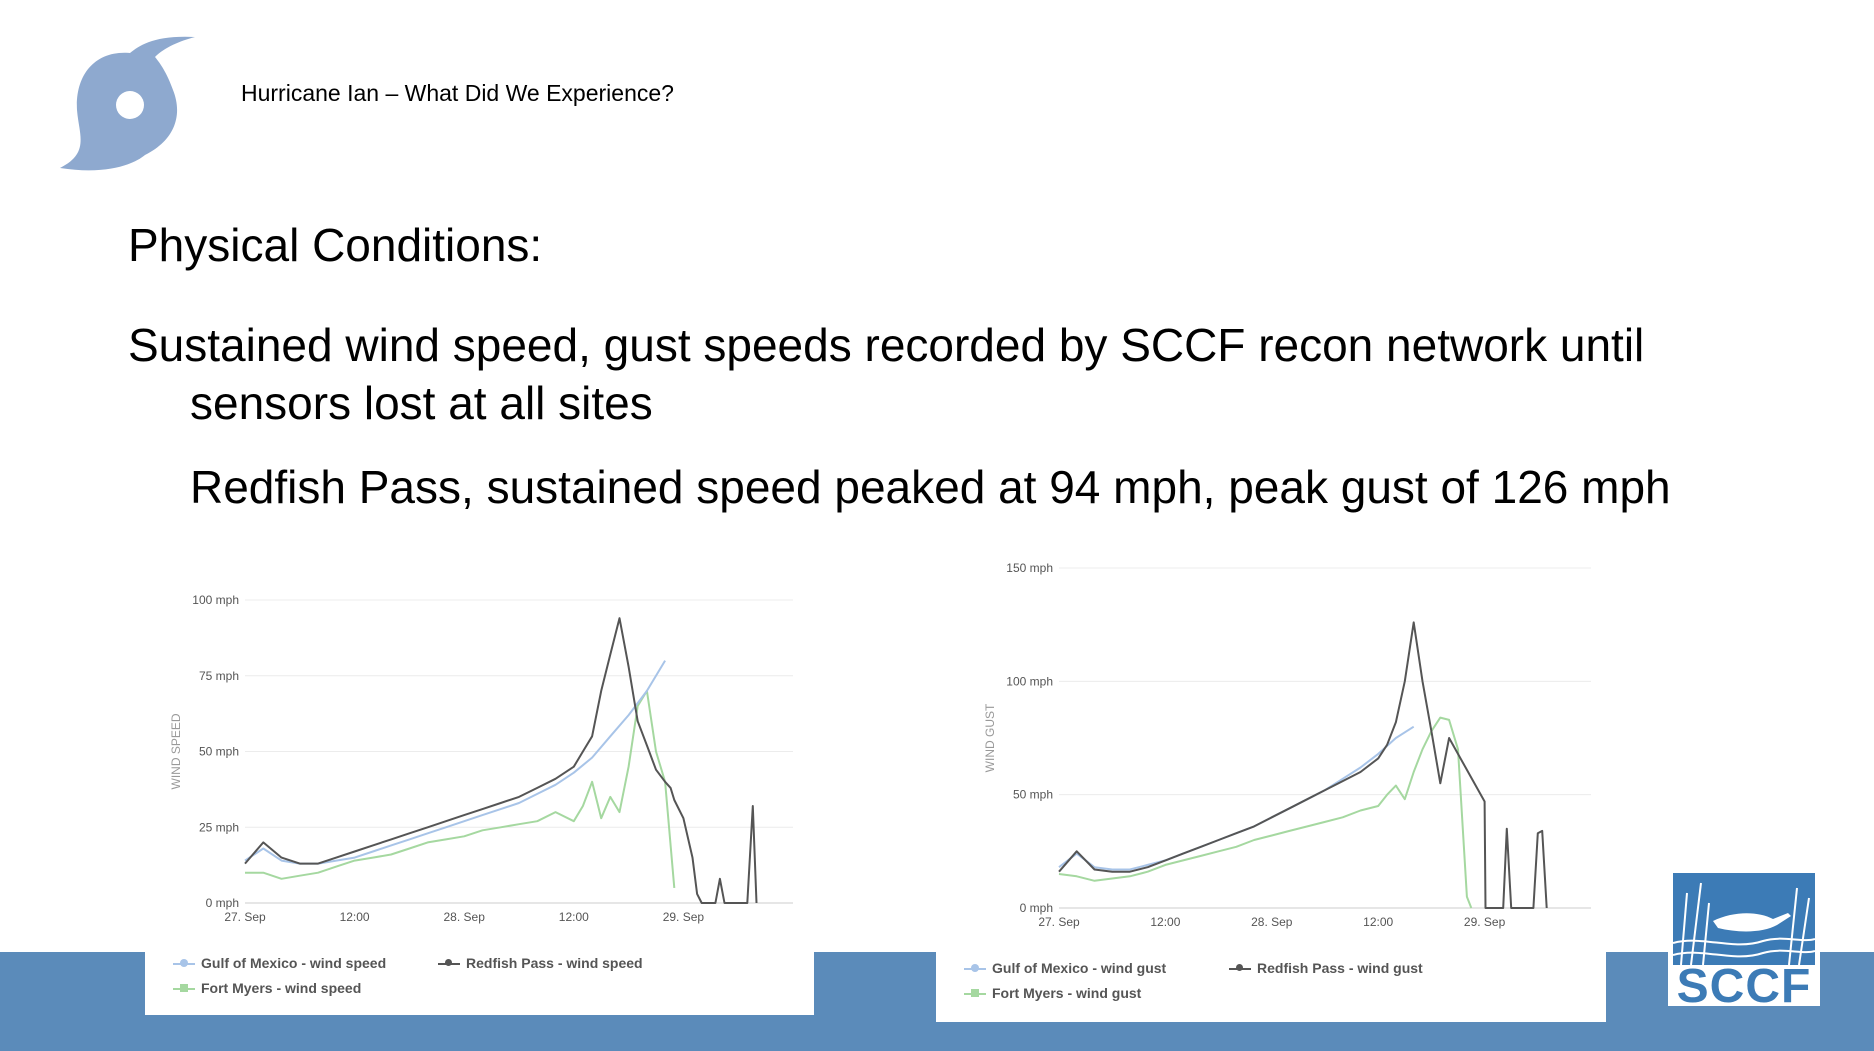 The width and height of the screenshot is (1874, 1051). I want to click on legend-label: Gulf of Mexico - wind gust, so click(1079, 968).